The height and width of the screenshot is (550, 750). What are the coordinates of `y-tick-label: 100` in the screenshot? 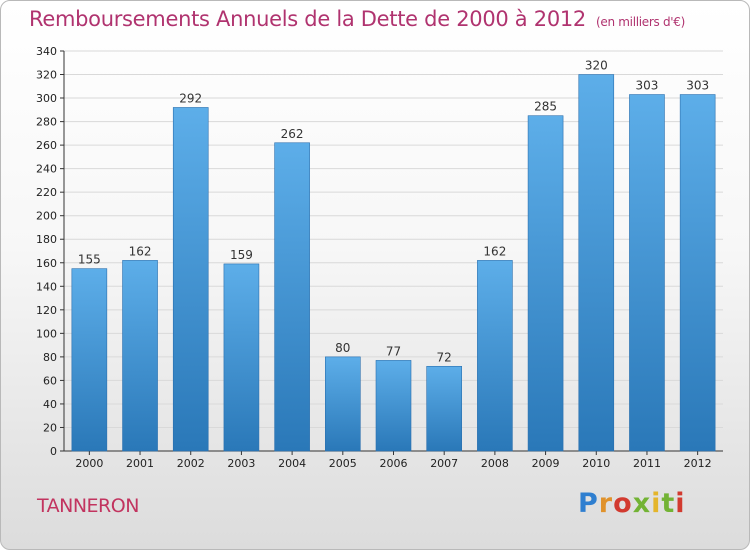 It's located at (46, 333).